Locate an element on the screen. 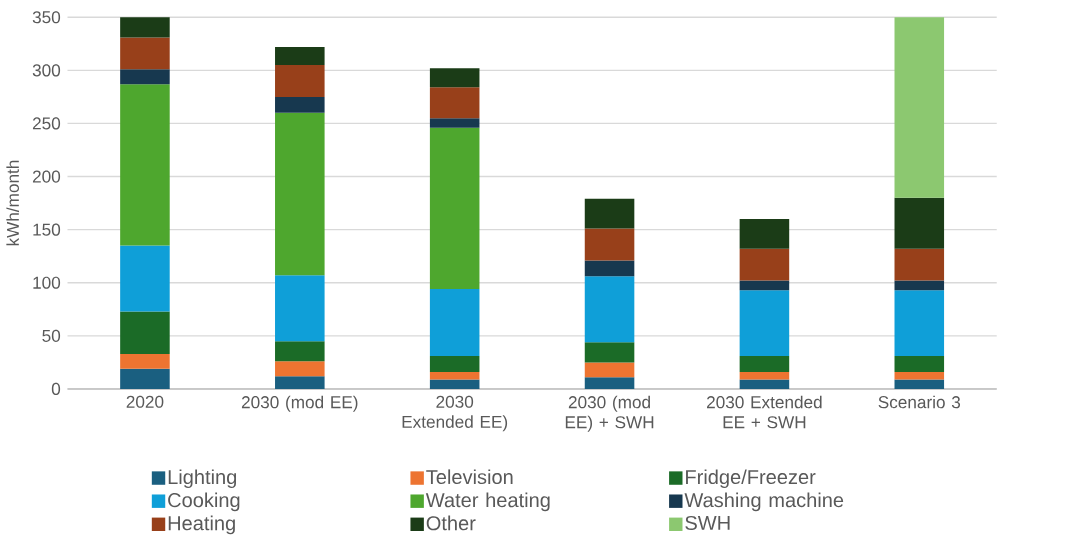  legend-label: SWH is located at coordinates (707, 523).